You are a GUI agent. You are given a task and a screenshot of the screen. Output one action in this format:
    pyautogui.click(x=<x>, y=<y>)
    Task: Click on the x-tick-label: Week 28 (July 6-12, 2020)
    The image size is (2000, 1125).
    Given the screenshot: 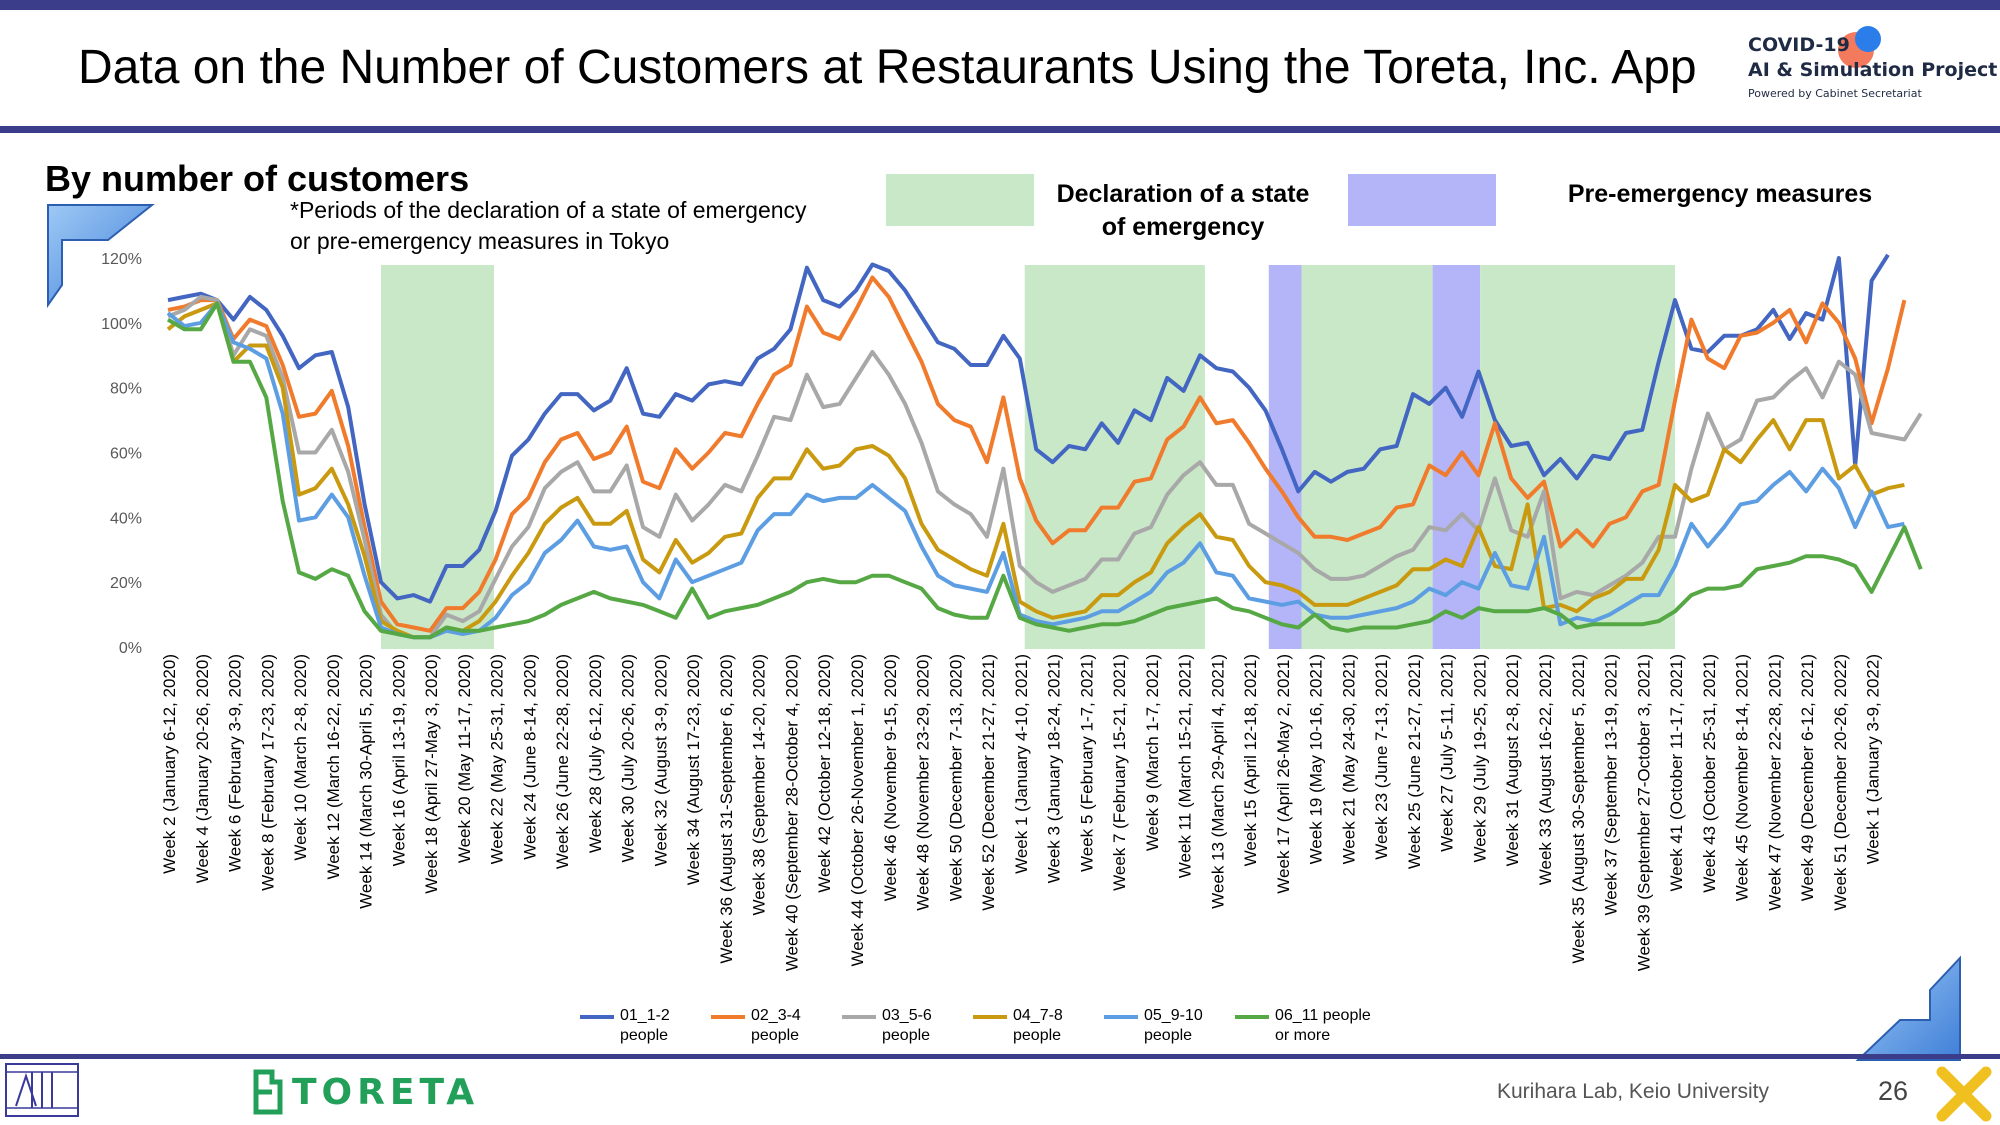 What is the action you would take?
    pyautogui.click(x=595, y=753)
    